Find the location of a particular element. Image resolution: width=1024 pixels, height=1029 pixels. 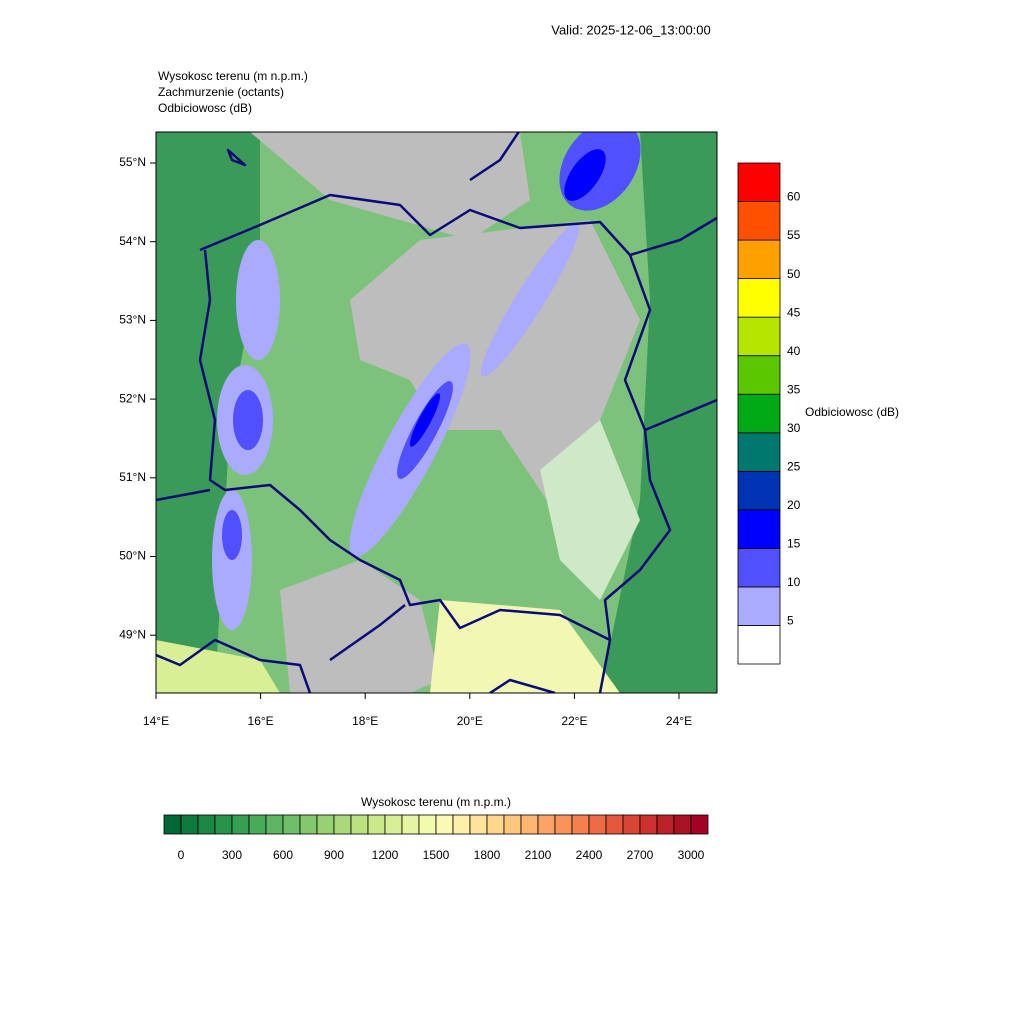

lon-label: 22°E is located at coordinates (574, 721).